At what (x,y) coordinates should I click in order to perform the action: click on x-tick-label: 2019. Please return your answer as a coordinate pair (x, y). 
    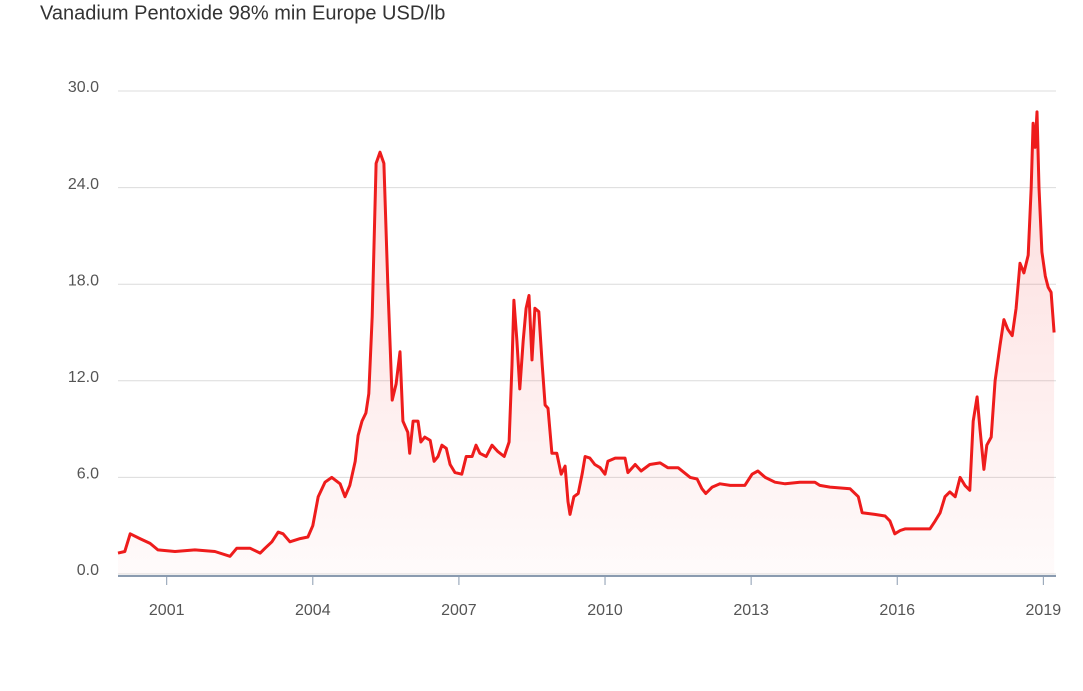
    Looking at the image, I should click on (1044, 610).